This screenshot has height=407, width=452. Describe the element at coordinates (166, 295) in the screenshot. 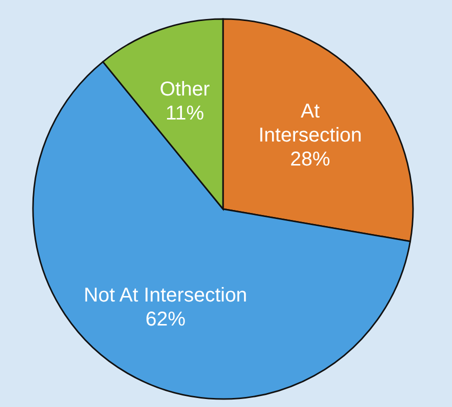

I see `slice-label: Not At Intersection` at that location.